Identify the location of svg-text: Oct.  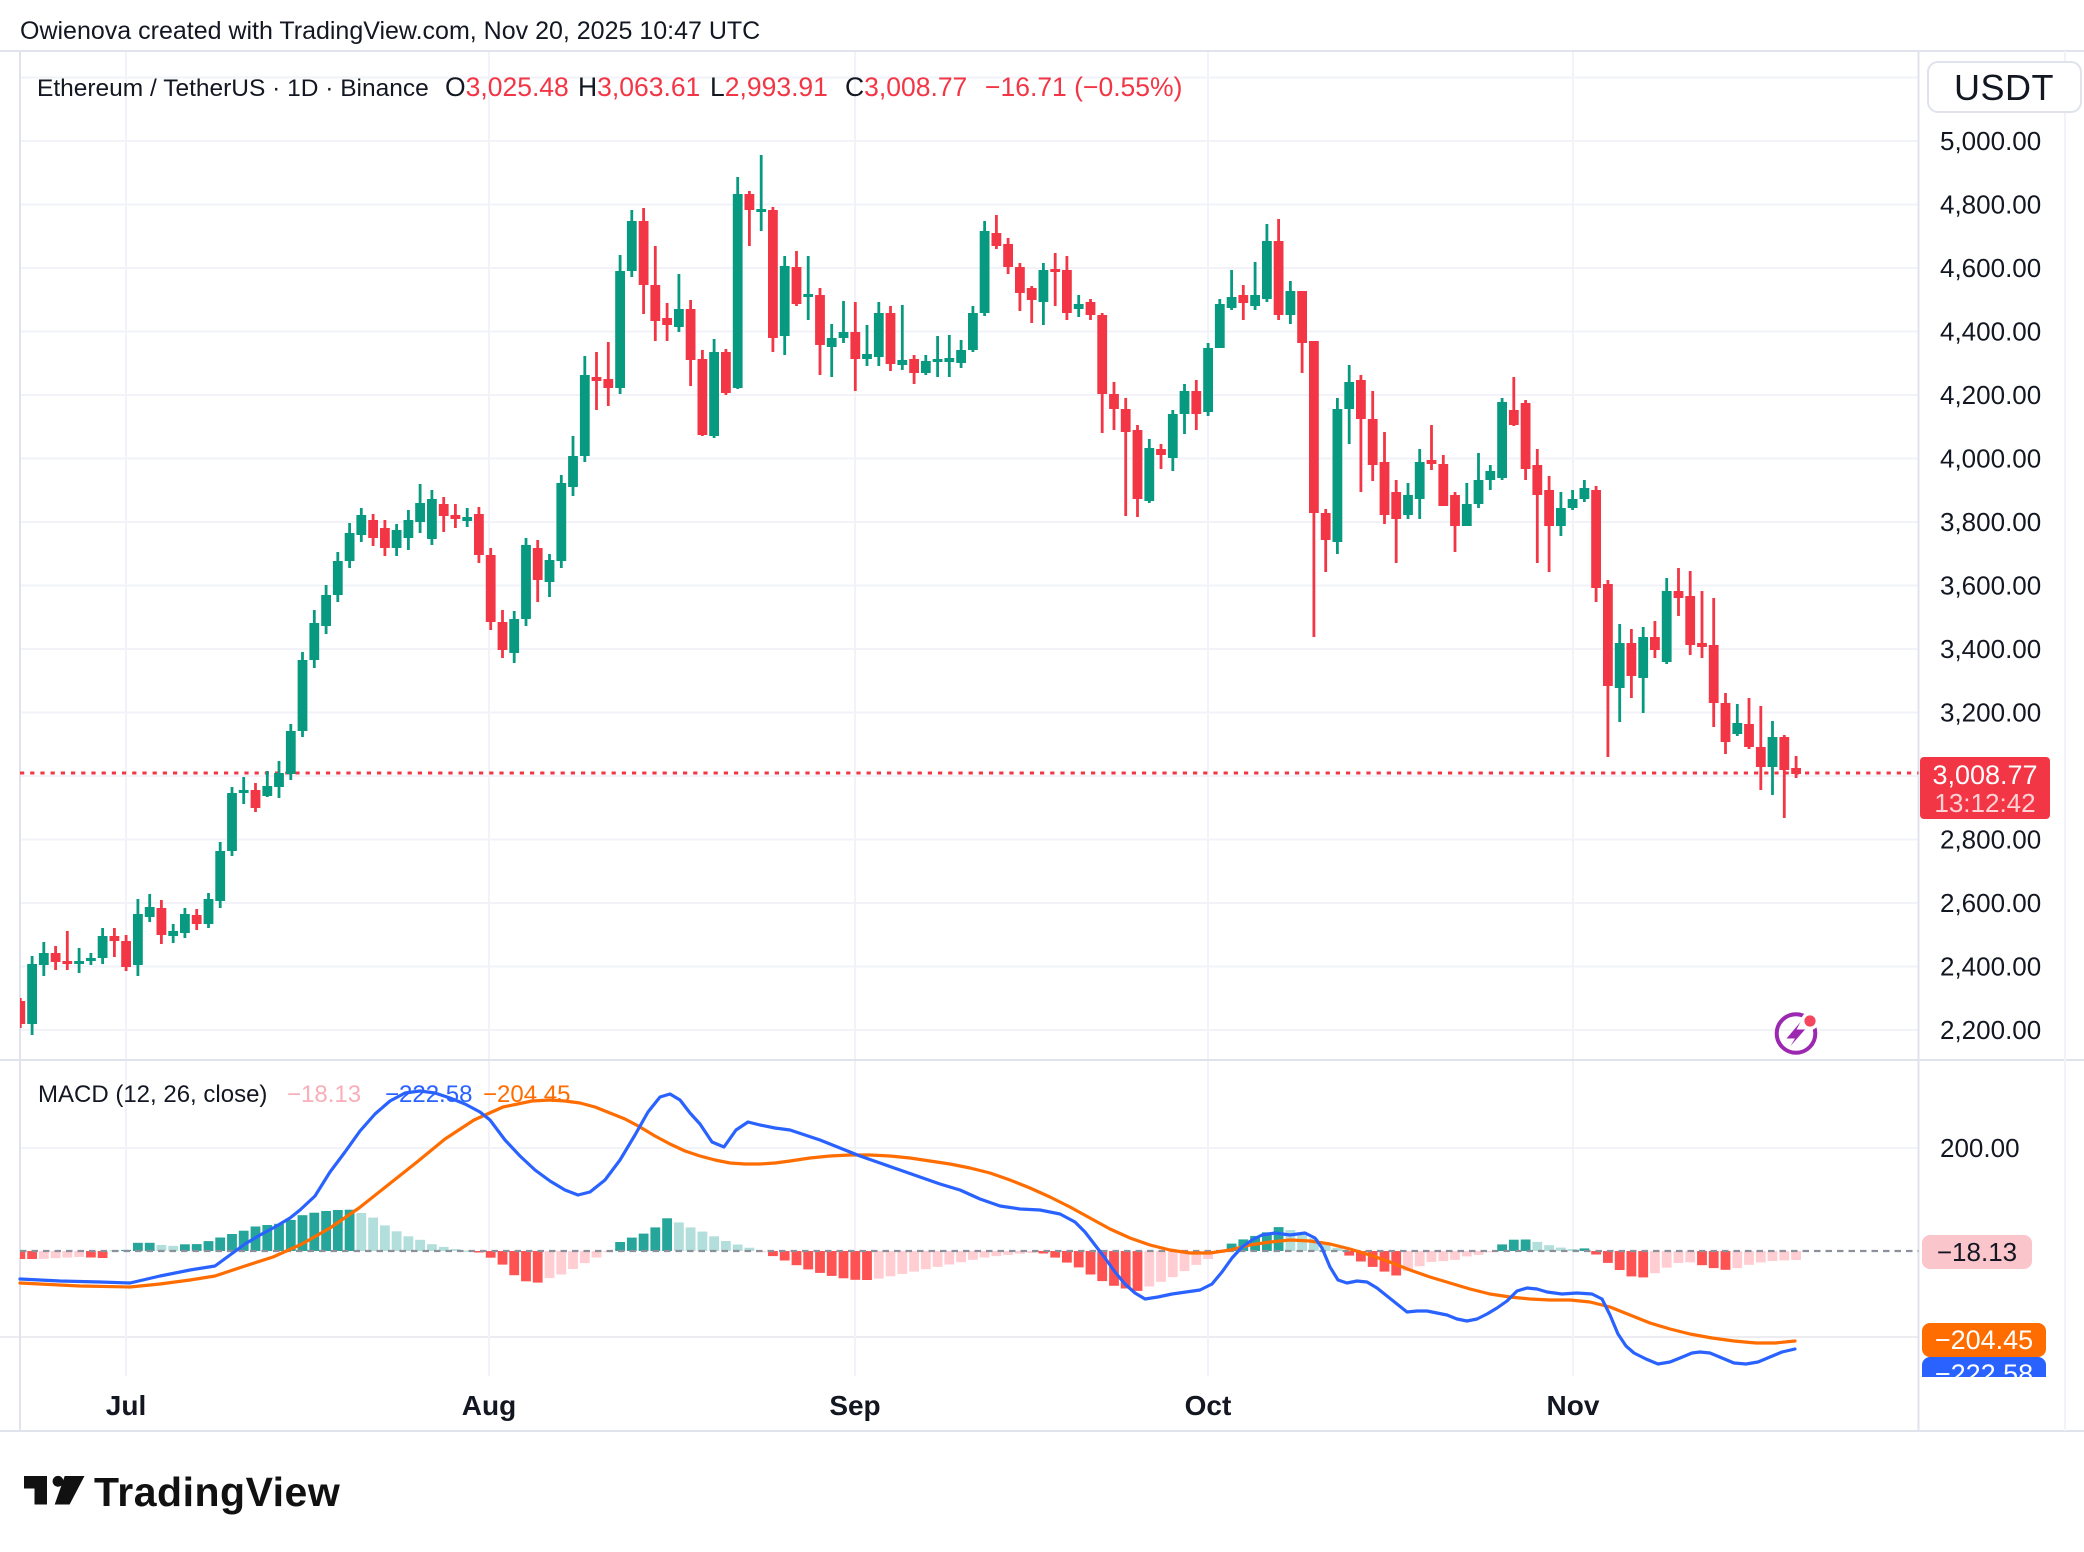
(1208, 1405).